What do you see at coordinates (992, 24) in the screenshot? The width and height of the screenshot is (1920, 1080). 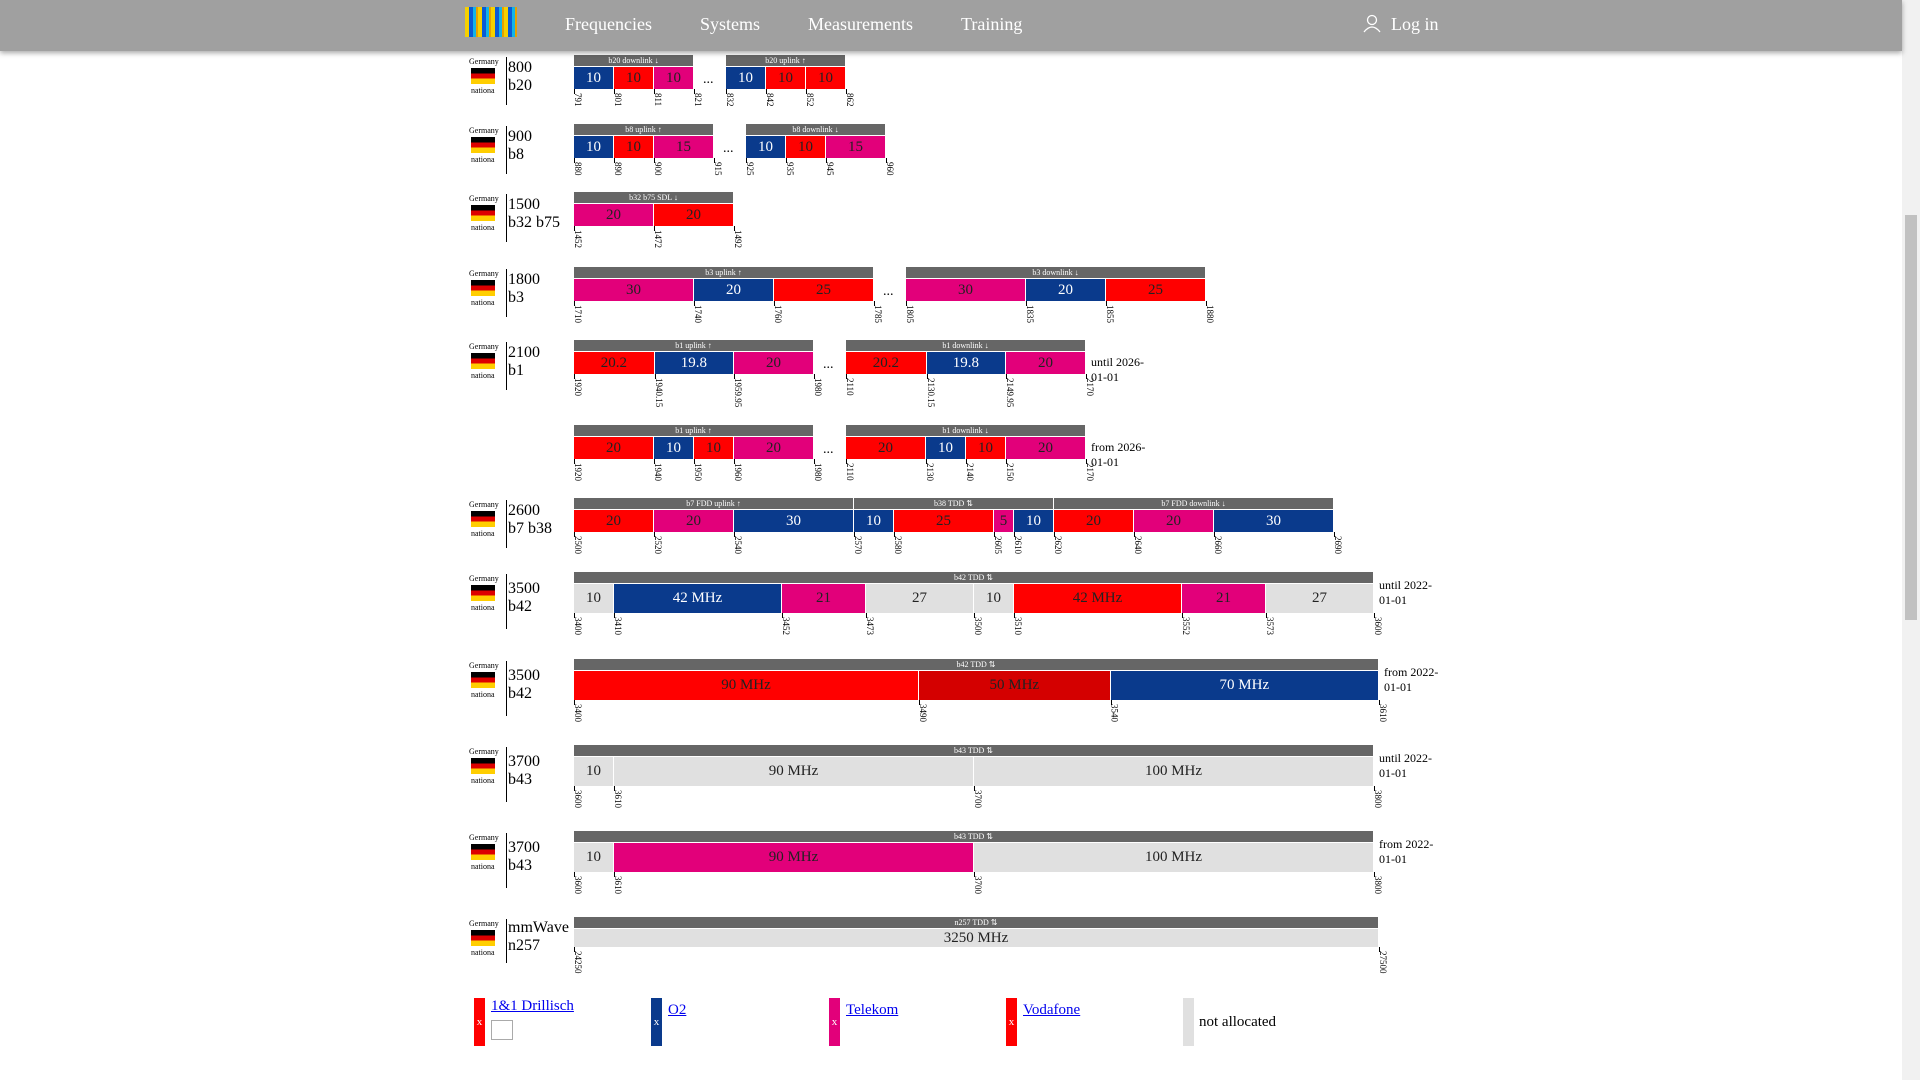 I see `nav-link: Training` at bounding box center [992, 24].